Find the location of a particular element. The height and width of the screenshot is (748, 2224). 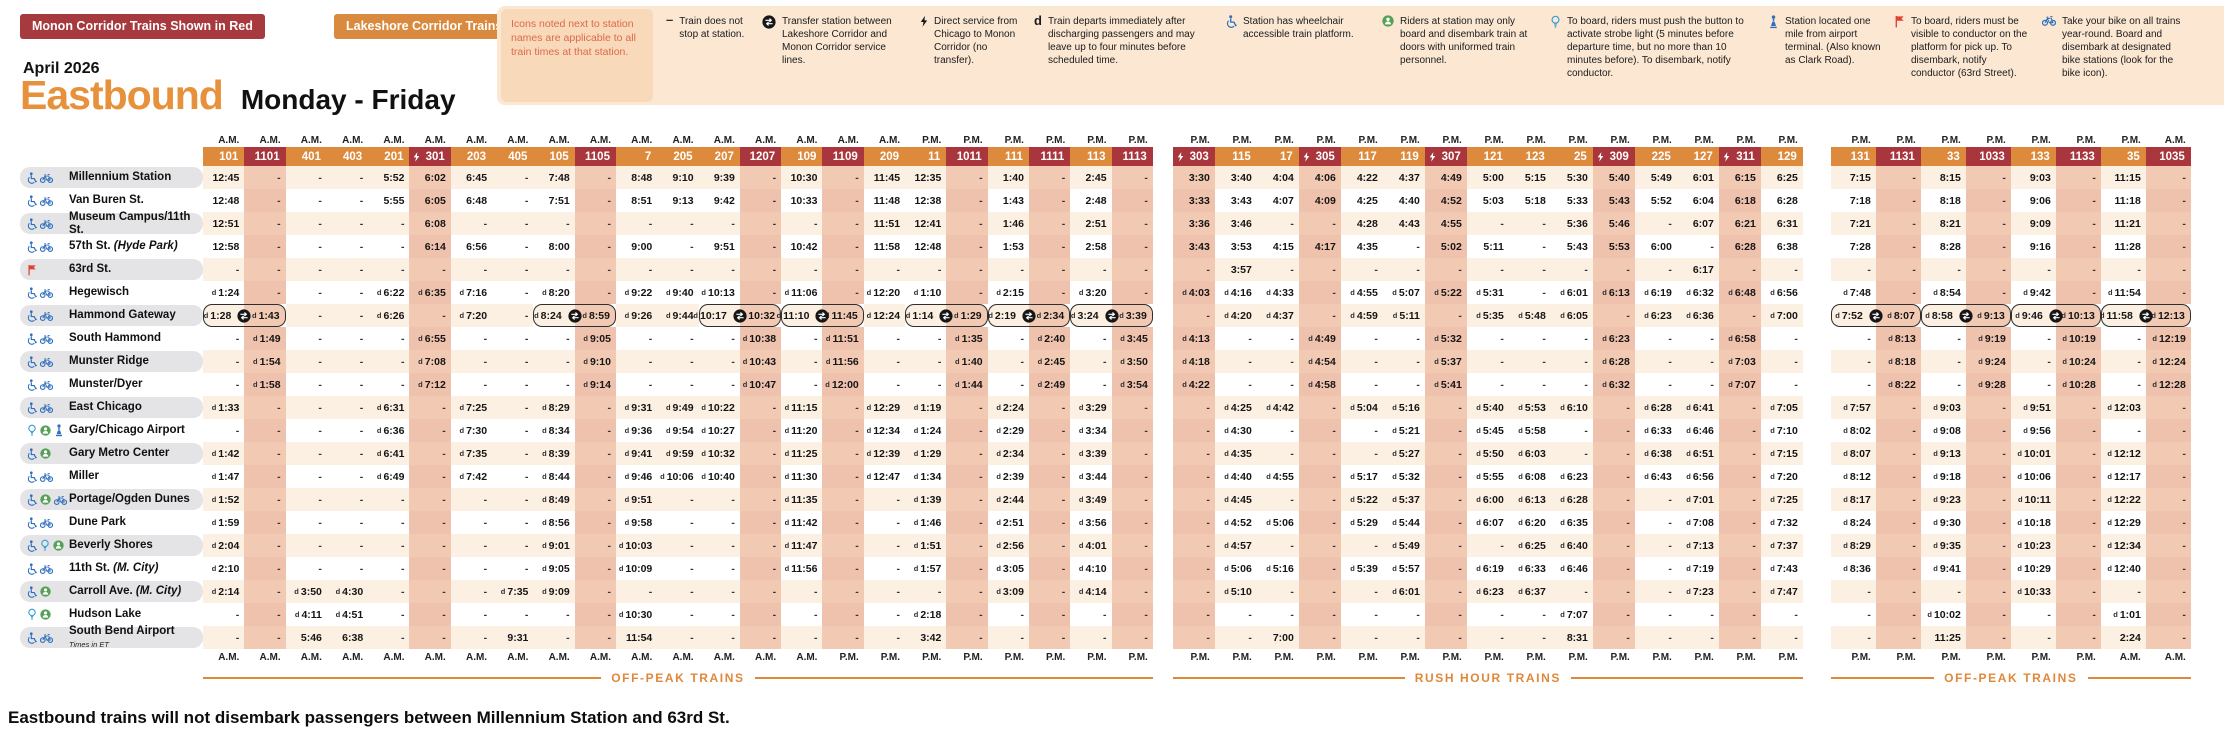

time-cell: 12:38 is located at coordinates (926, 200).